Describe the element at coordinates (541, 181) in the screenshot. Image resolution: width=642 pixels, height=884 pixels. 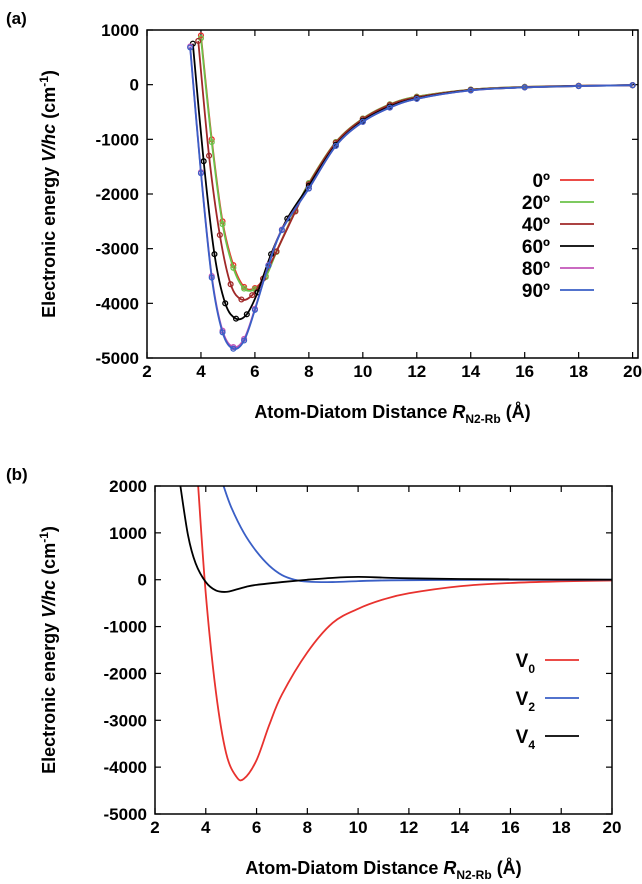
I see `legend-label: 0º` at that location.